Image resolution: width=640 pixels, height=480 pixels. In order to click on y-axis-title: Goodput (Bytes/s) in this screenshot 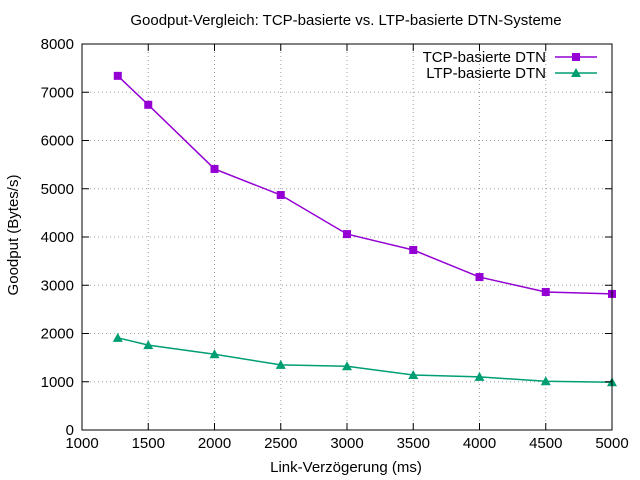, I will do `click(13, 235)`.